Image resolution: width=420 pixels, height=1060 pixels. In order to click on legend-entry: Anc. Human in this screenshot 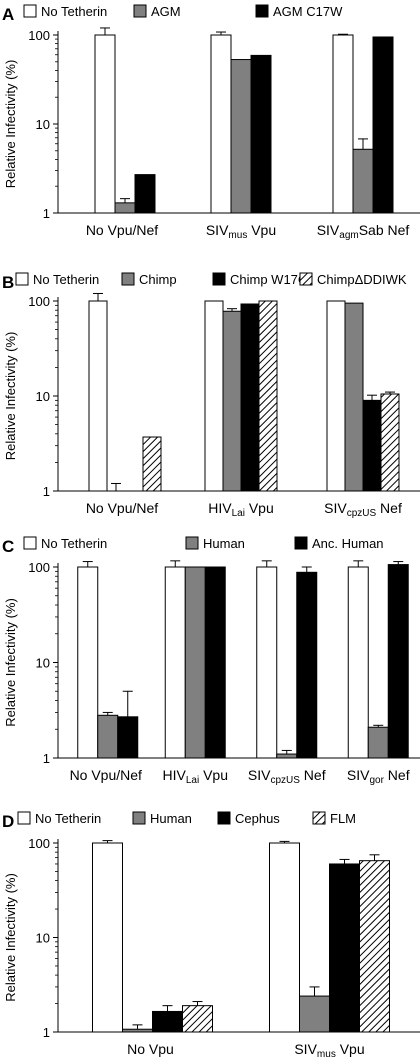, I will do `click(348, 543)`.